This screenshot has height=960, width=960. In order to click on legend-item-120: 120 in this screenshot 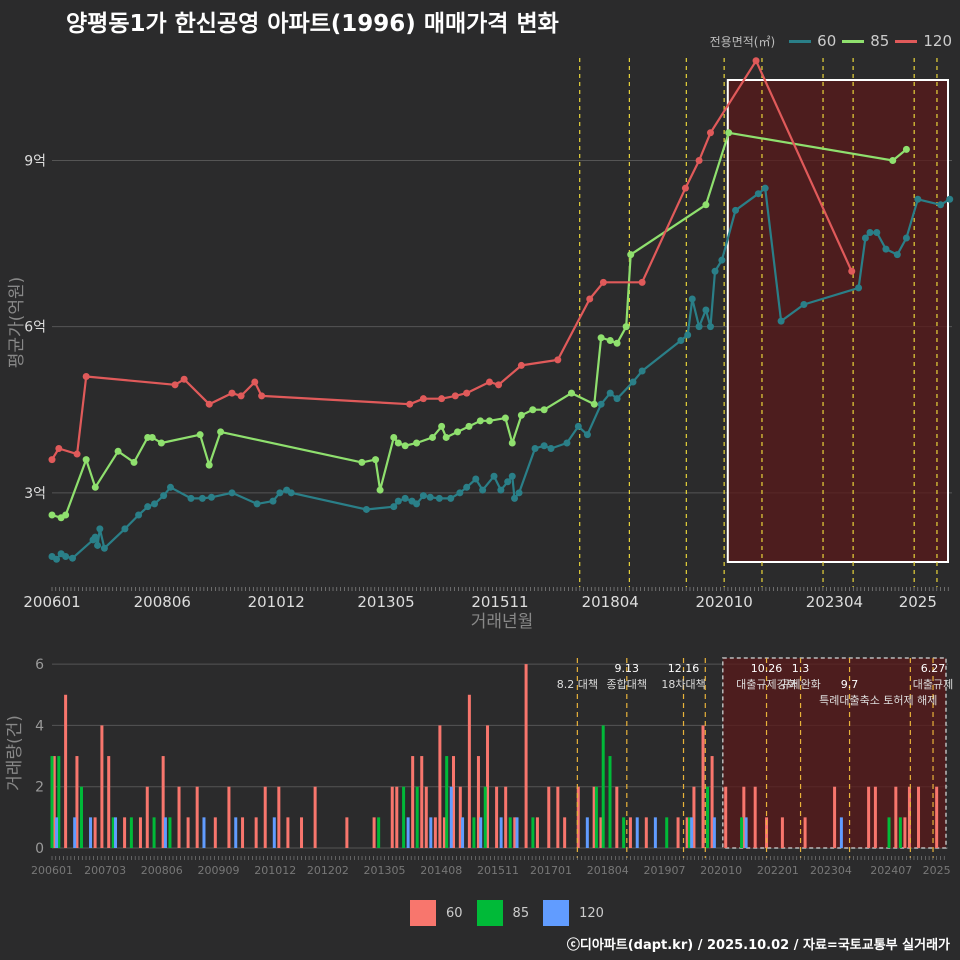, I will do `click(923, 41)`.